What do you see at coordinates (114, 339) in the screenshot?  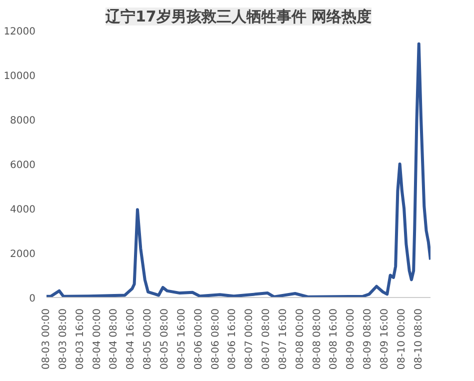 I see `x-tick-label: 08-04 08:00` at bounding box center [114, 339].